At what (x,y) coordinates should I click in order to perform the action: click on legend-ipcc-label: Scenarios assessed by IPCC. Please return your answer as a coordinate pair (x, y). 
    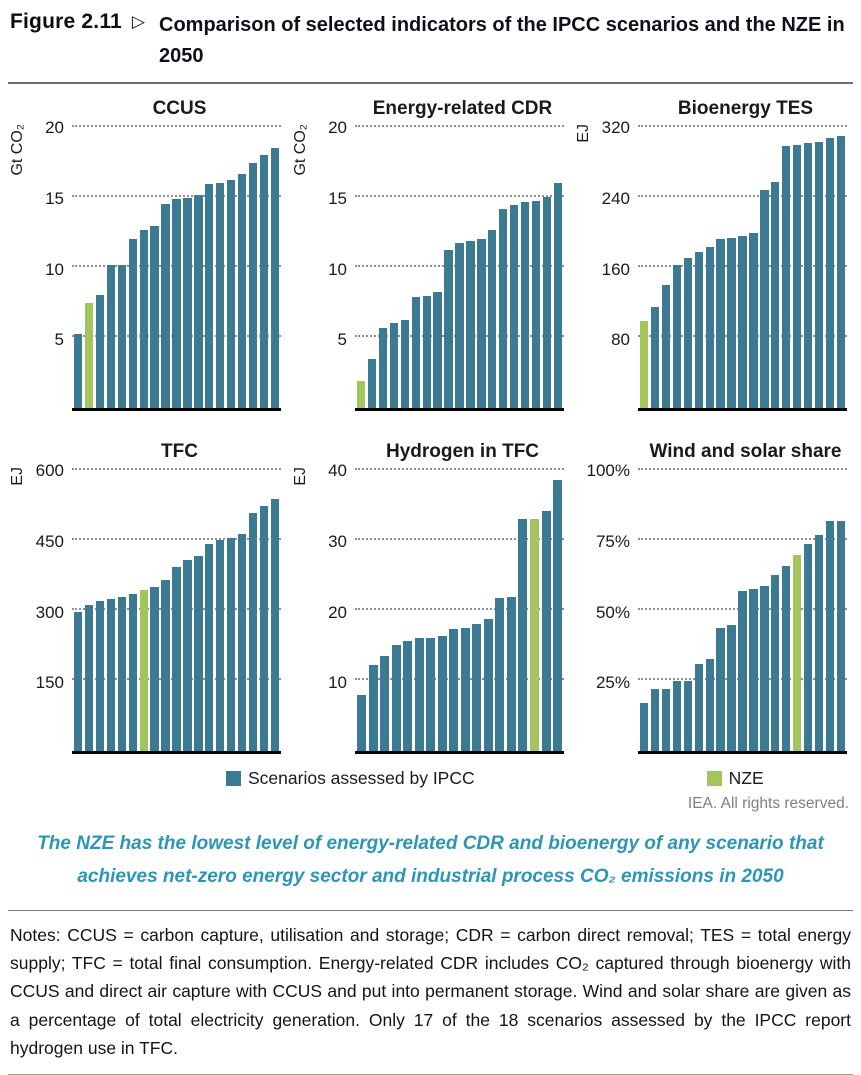
    Looking at the image, I should click on (361, 778).